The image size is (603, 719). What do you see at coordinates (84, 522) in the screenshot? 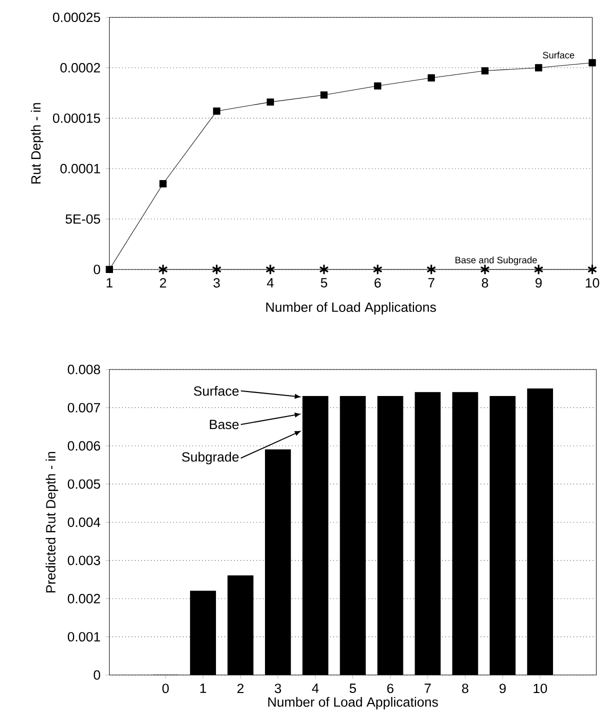
I see `y-tick-label: 0.004` at bounding box center [84, 522].